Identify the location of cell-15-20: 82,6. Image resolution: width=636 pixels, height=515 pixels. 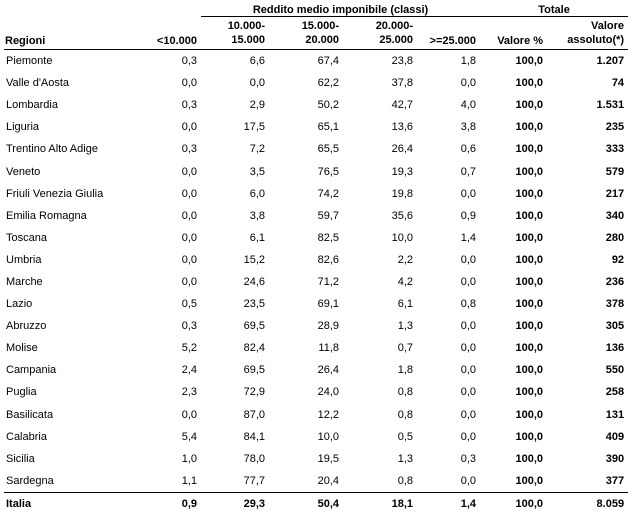
(328, 259).